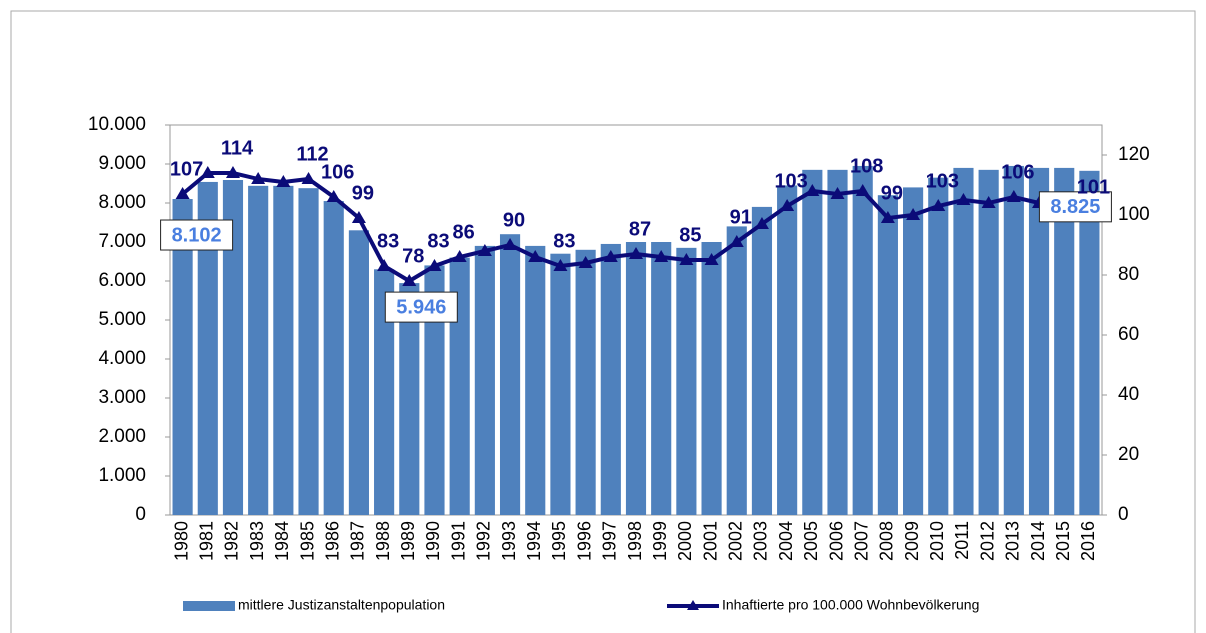 The width and height of the screenshot is (1206, 633). What do you see at coordinates (1075, 207) in the screenshot?
I see `bar-label: 8.825` at bounding box center [1075, 207].